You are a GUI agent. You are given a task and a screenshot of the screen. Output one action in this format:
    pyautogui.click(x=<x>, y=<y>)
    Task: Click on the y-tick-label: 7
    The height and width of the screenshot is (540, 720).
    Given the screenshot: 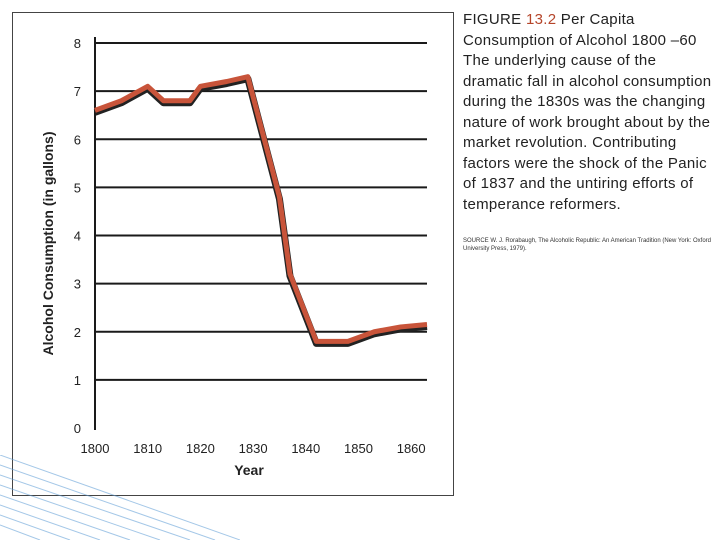 What is the action you would take?
    pyautogui.click(x=77, y=91)
    